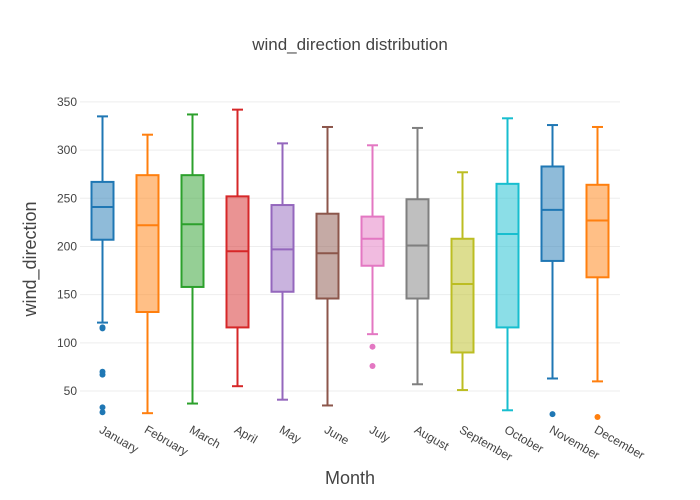 Image resolution: width=700 pixels, height=500 pixels. I want to click on box-july, so click(372, 256).